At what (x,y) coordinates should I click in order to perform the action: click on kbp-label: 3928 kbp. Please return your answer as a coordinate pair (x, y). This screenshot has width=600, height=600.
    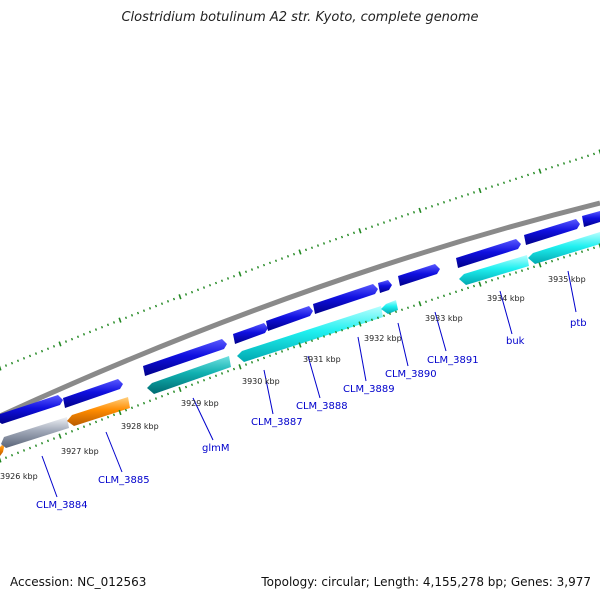
    Looking at the image, I should click on (140, 426).